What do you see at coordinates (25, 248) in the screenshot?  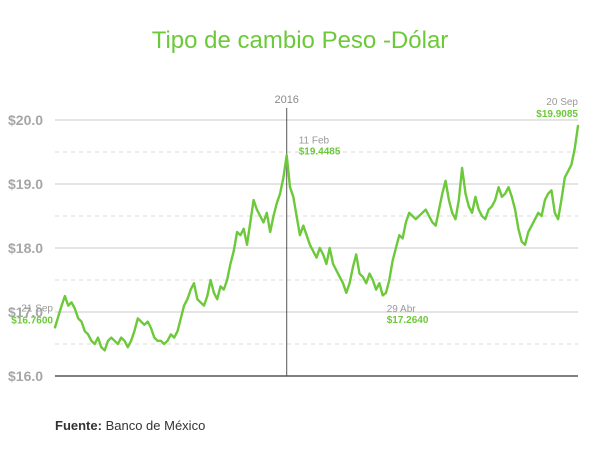 I see `y-tick-label: $18.0` at bounding box center [25, 248].